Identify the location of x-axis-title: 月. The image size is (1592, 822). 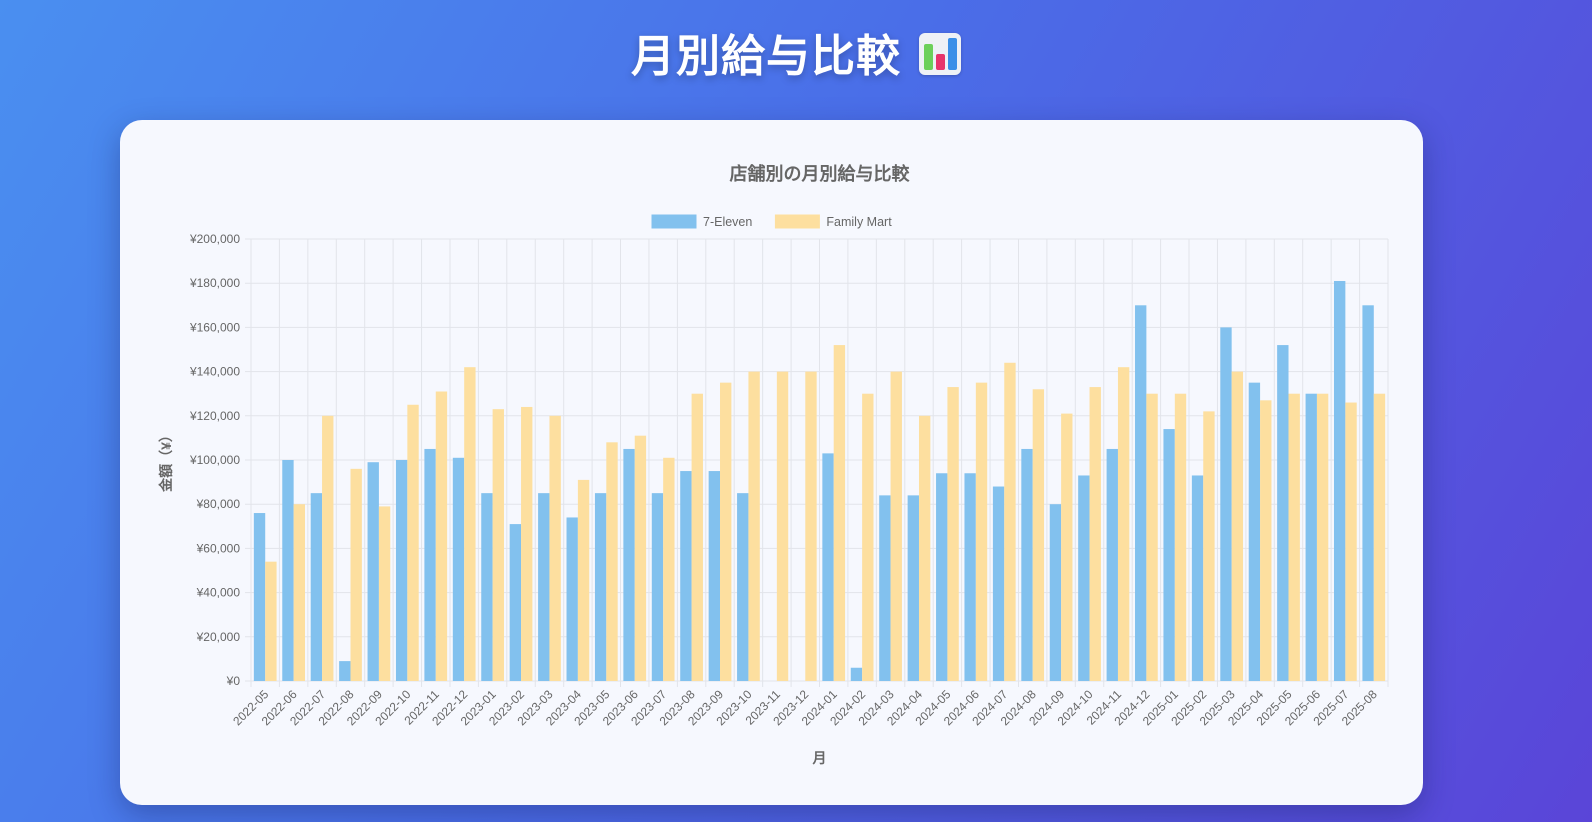
(819, 758).